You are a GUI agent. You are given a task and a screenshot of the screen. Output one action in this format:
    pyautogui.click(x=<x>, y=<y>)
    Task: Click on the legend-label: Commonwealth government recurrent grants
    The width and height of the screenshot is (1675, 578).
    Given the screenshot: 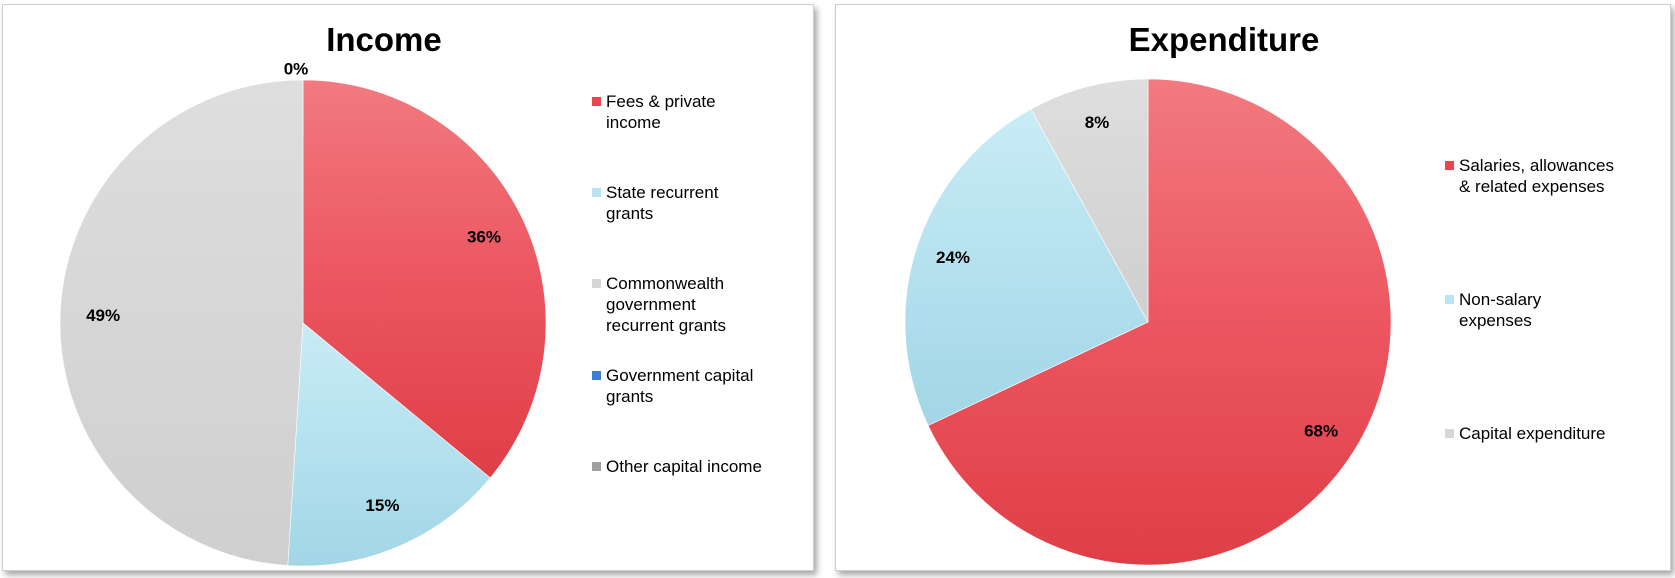 What is the action you would take?
    pyautogui.click(x=666, y=304)
    